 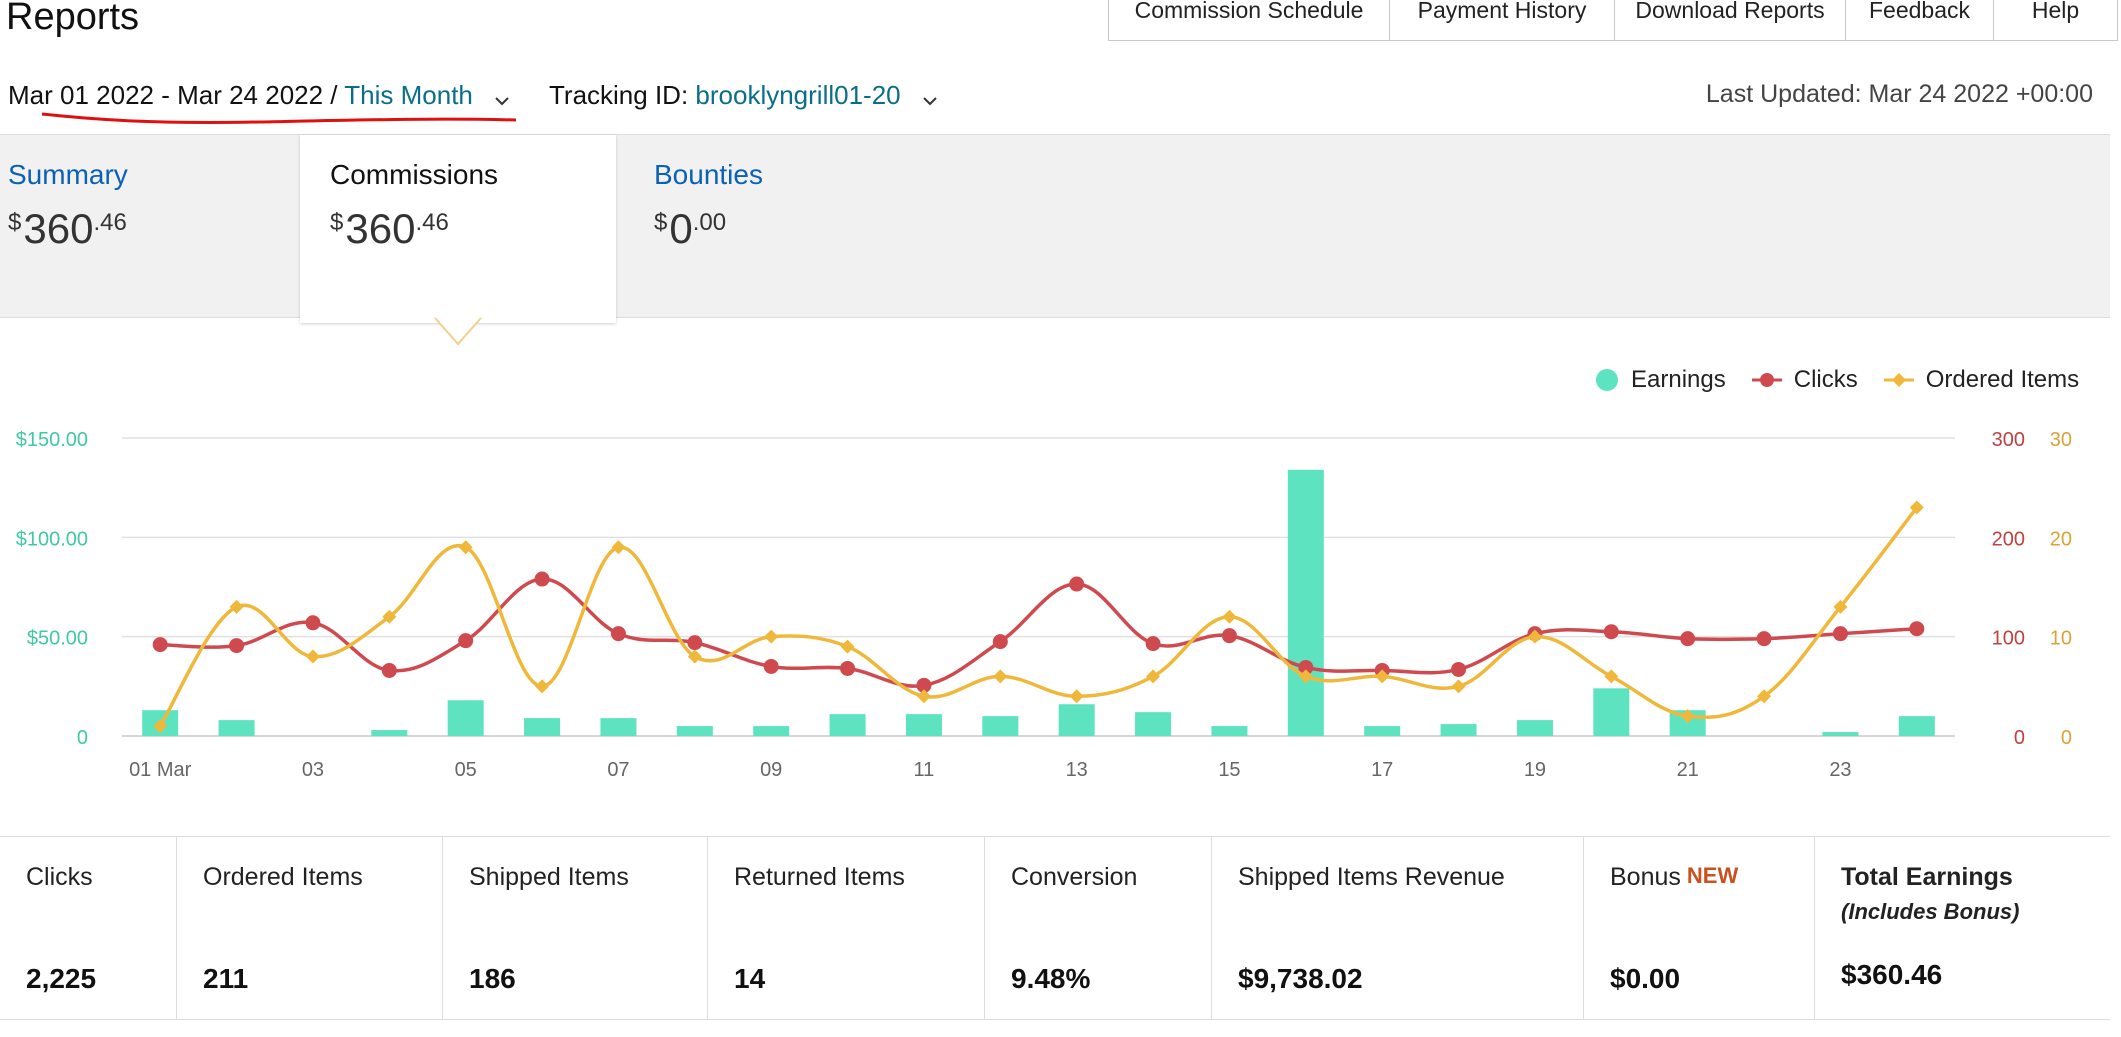 What do you see at coordinates (458, 331) in the screenshot?
I see `active-card-pointer` at bounding box center [458, 331].